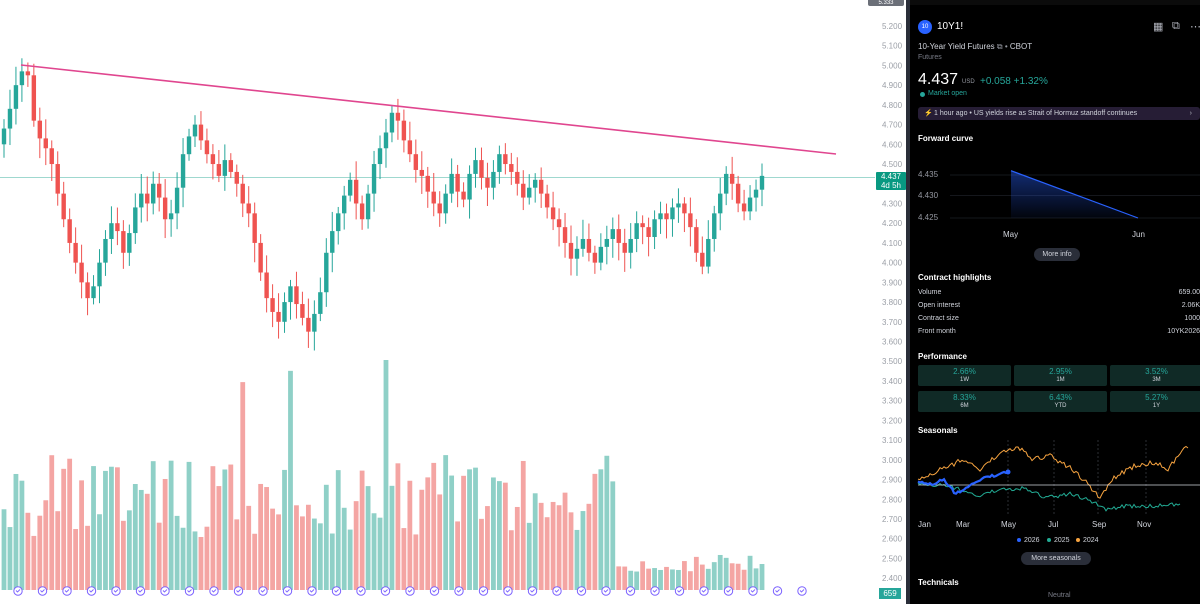  What do you see at coordinates (410, 591) in the screenshot?
I see `event-markers` at bounding box center [410, 591].